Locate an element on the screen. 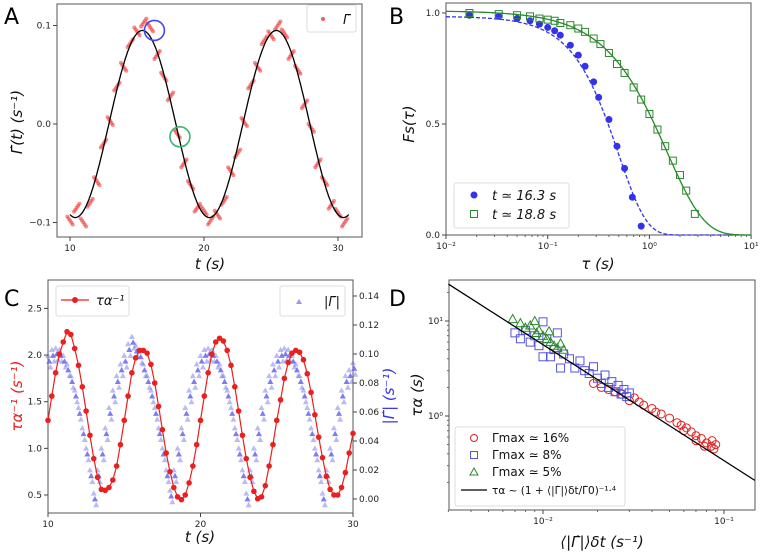 The width and height of the screenshot is (762, 554). legend-label: |Γ̇| is located at coordinates (332, 302).